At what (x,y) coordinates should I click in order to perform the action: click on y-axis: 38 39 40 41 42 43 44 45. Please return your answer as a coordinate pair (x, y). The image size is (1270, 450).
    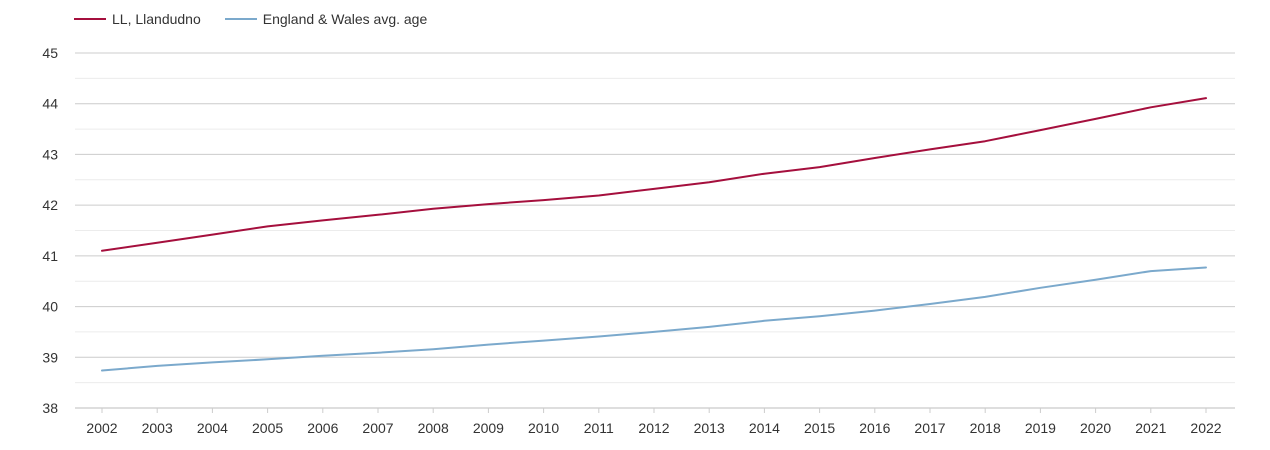
    Looking at the image, I should click on (50, 230).